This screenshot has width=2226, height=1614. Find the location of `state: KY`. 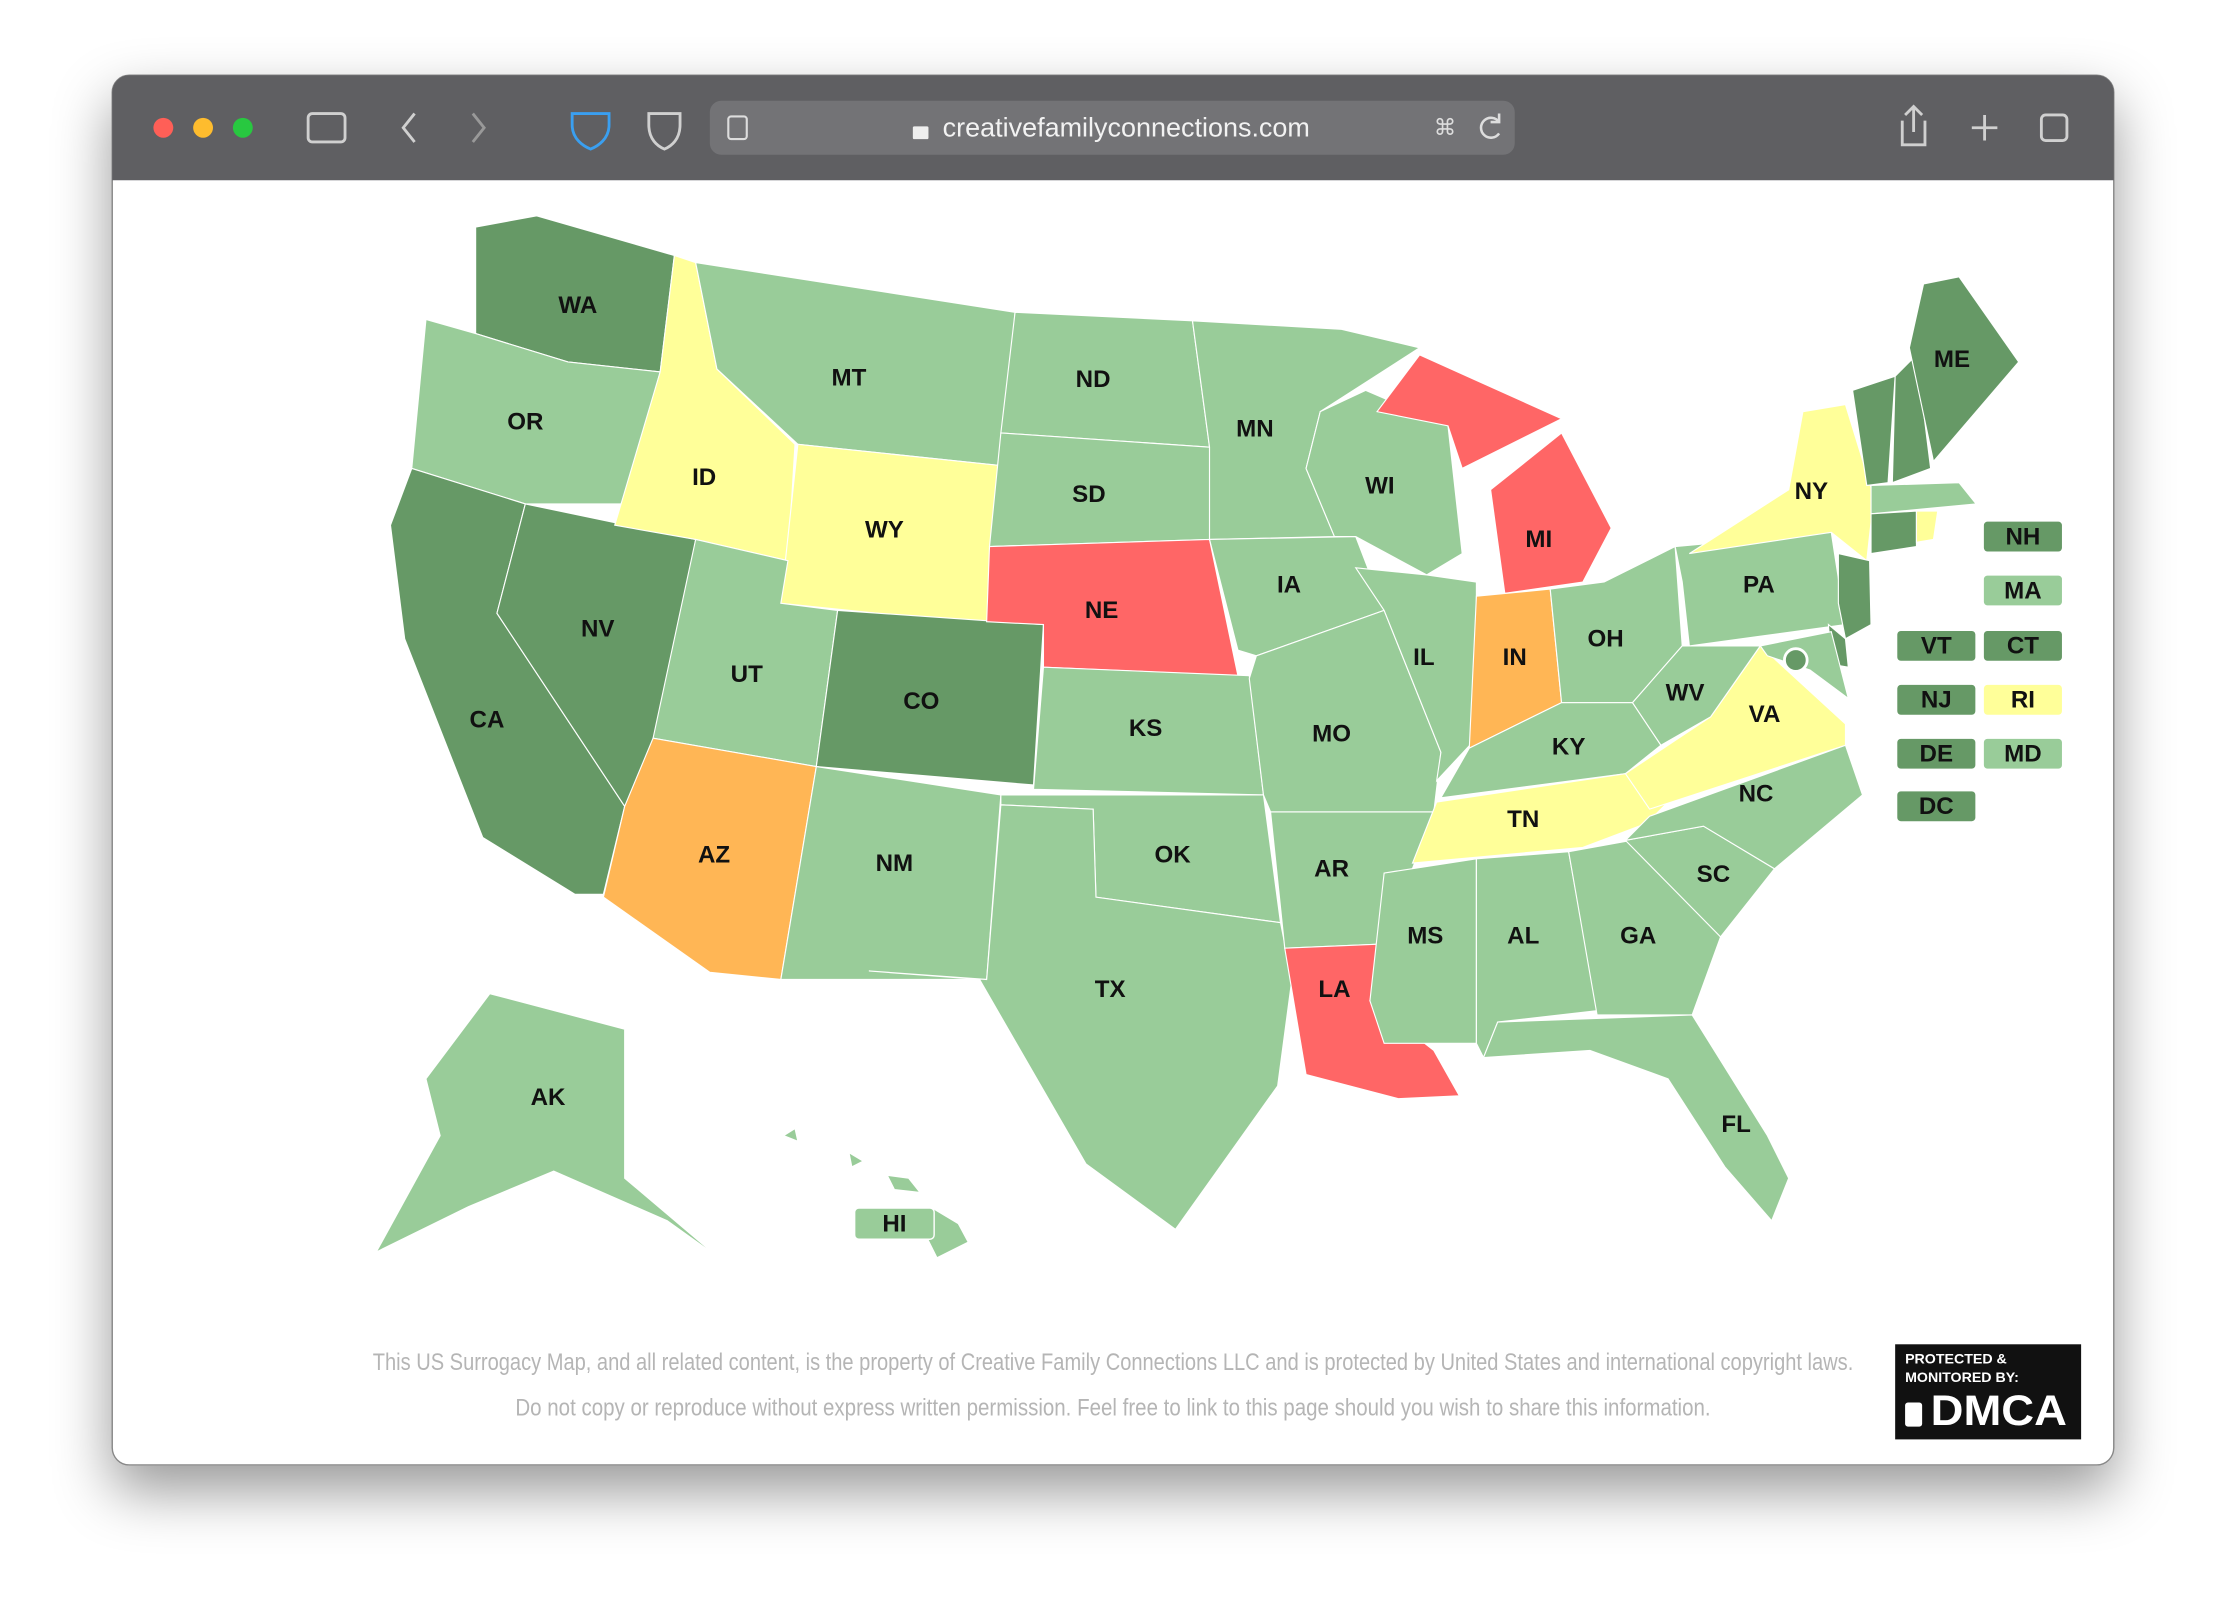

state: KY is located at coordinates (1550, 750).